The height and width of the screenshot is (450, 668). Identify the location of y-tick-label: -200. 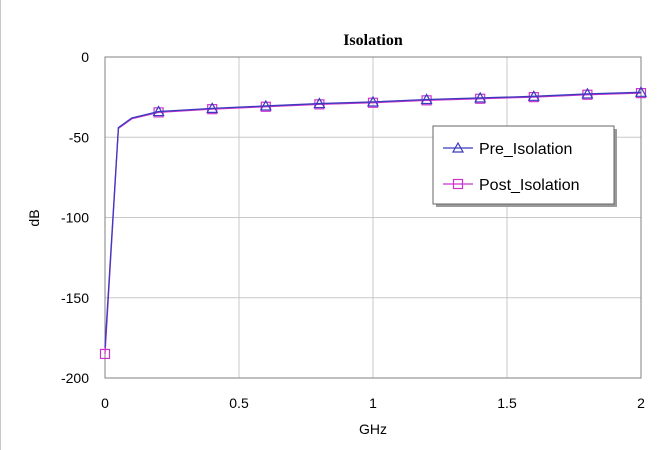
(75, 378).